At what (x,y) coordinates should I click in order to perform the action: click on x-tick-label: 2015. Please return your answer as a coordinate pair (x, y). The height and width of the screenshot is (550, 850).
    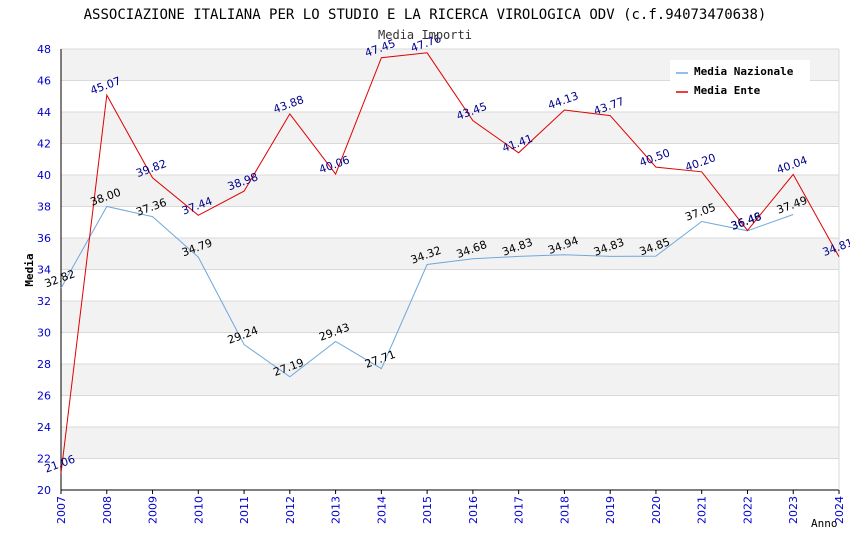
    Looking at the image, I should click on (427, 510).